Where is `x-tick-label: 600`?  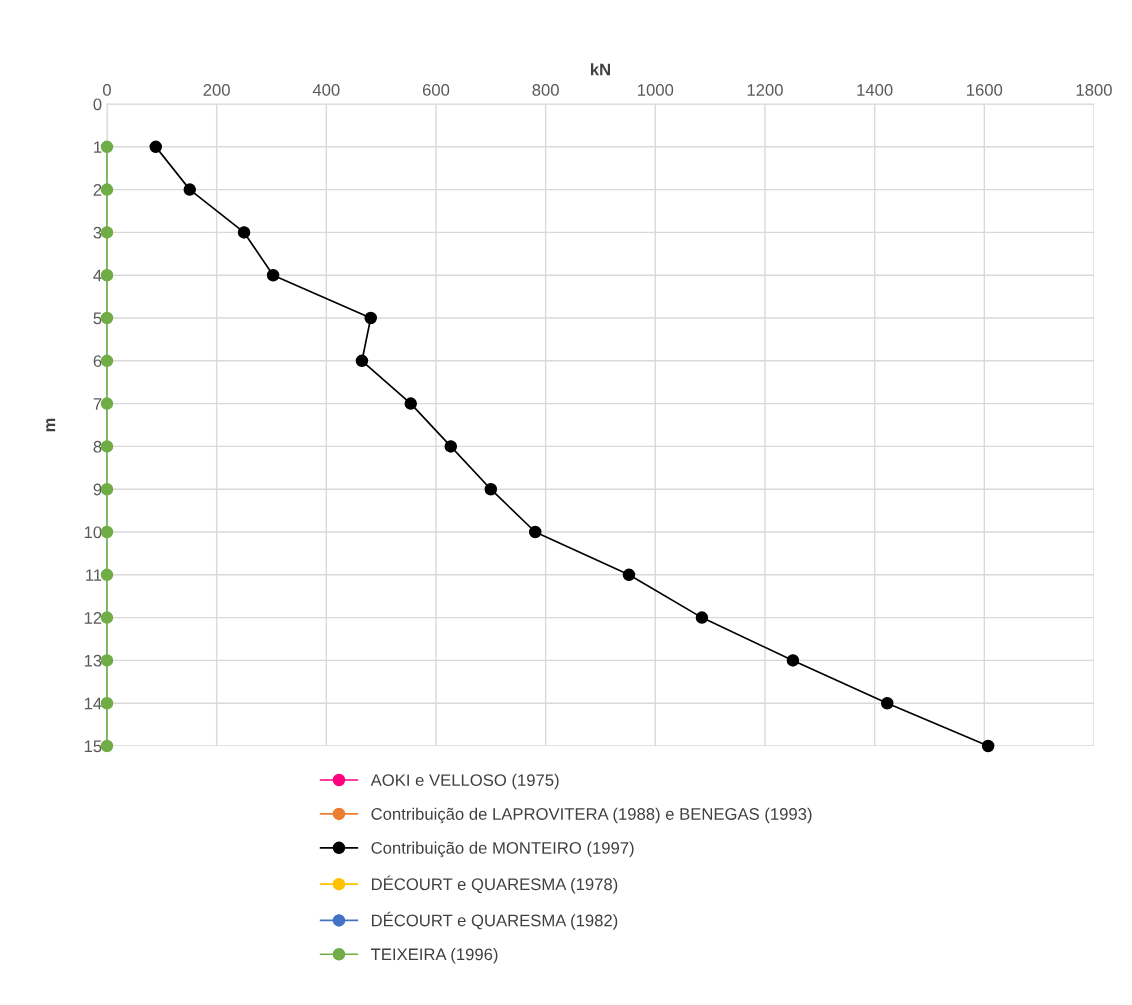
x-tick-label: 600 is located at coordinates (436, 90).